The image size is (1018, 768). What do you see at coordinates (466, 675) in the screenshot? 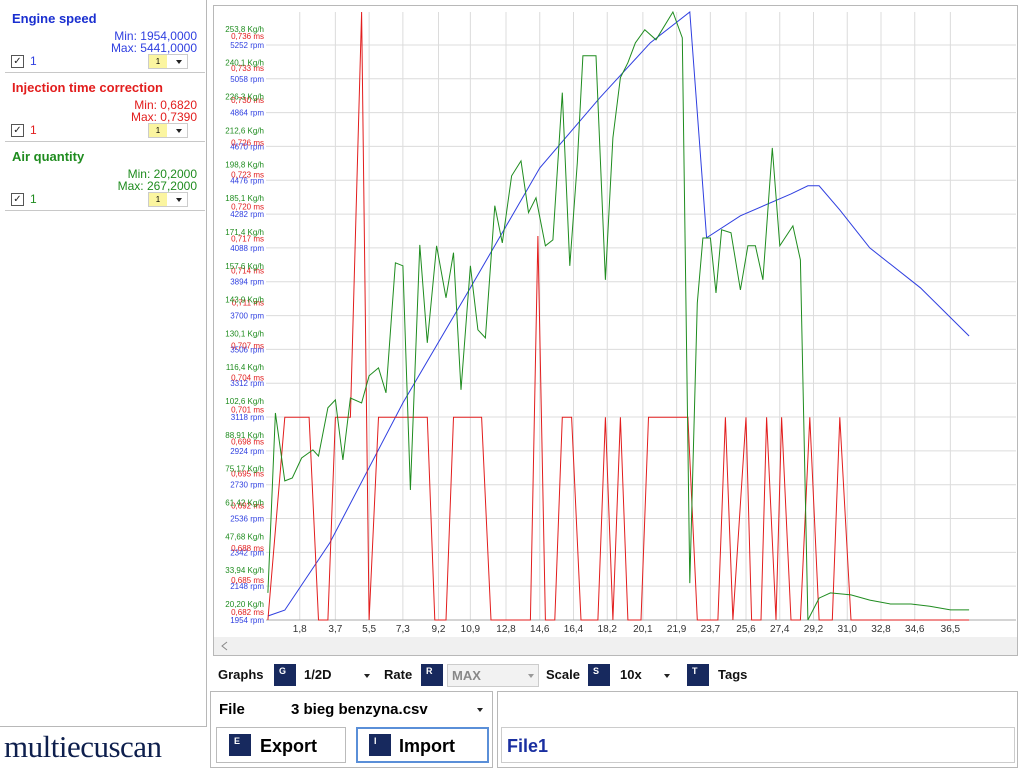
I see `rate-value: MAX` at bounding box center [466, 675].